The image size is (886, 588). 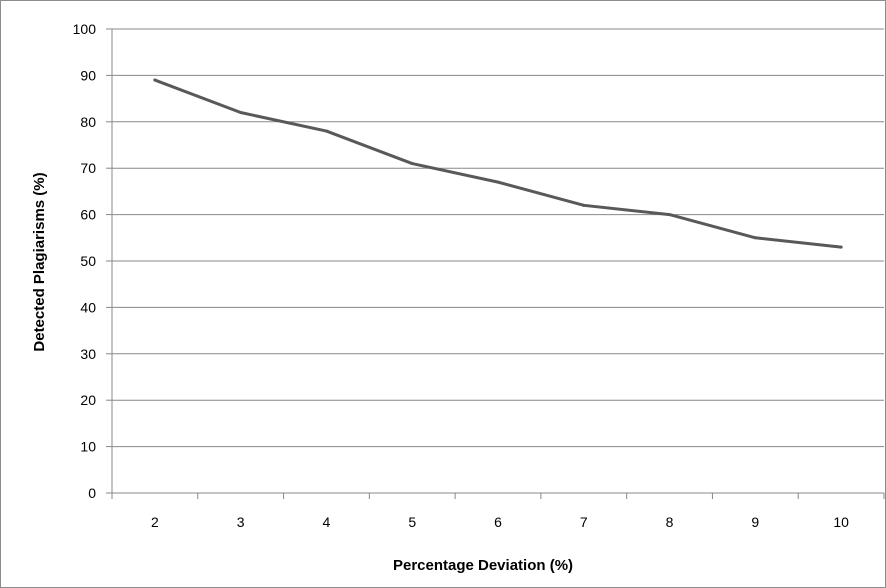 I want to click on y-tick-label: 50, so click(x=88, y=261).